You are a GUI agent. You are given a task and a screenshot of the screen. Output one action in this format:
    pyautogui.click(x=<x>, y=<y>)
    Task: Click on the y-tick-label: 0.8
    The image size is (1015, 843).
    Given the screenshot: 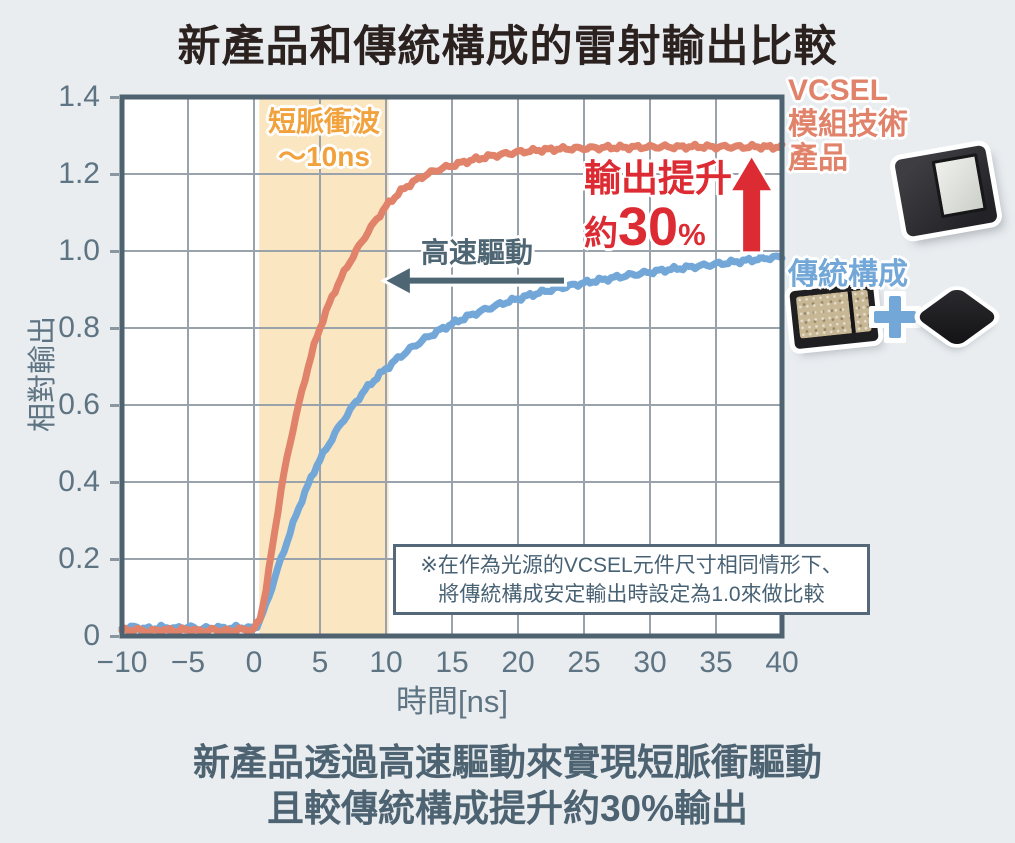 What is the action you would take?
    pyautogui.click(x=79, y=327)
    